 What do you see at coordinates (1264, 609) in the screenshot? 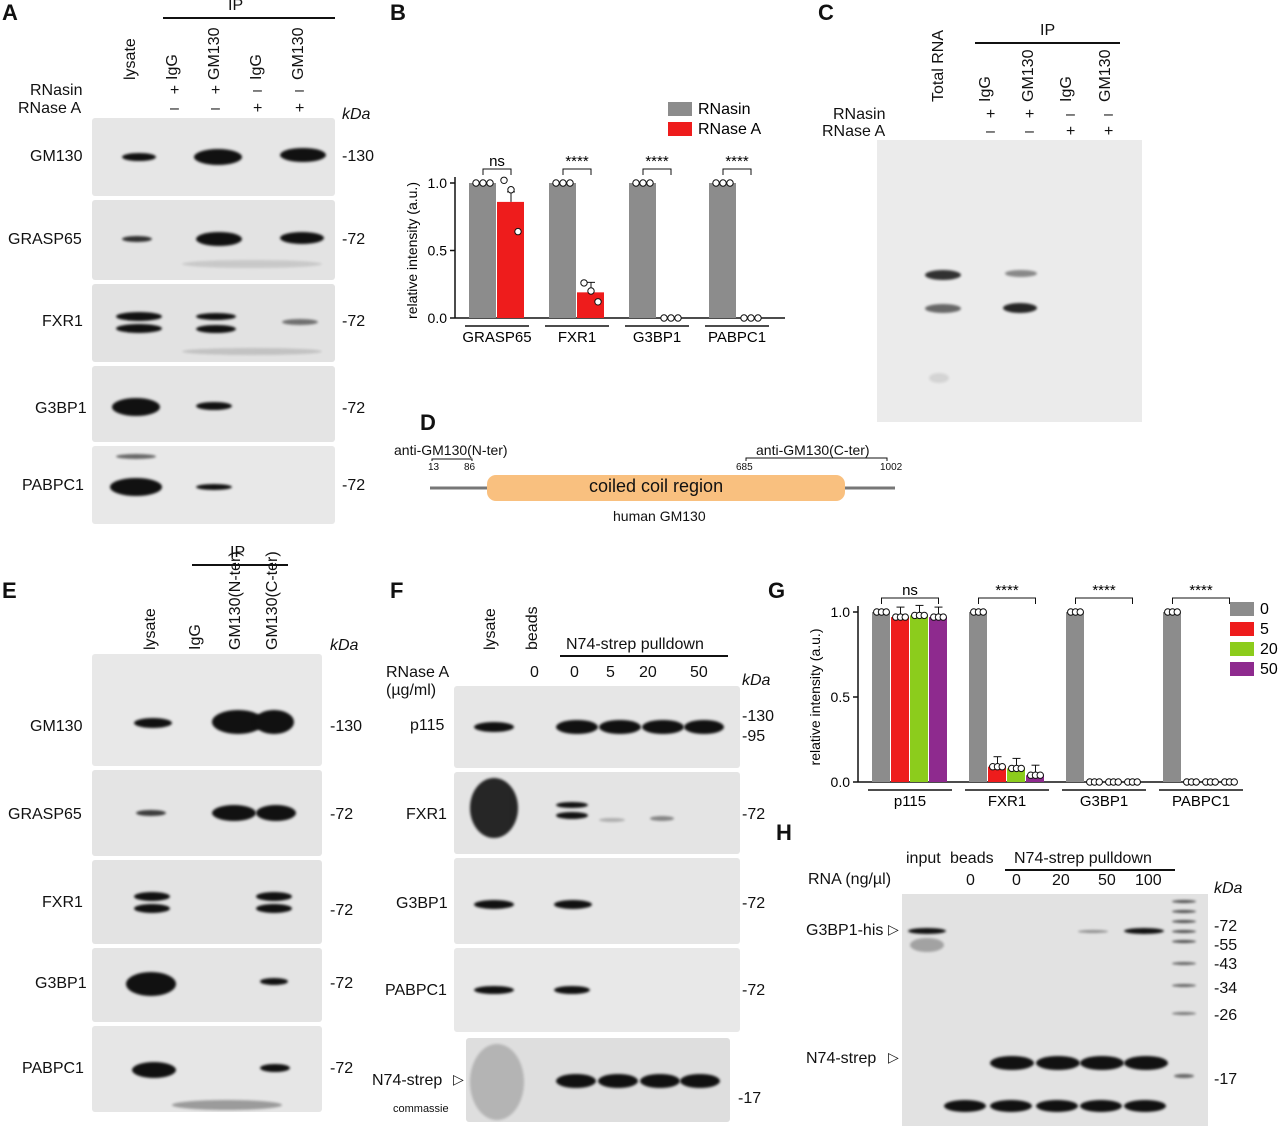
I see `legend-label: 0` at bounding box center [1264, 609].